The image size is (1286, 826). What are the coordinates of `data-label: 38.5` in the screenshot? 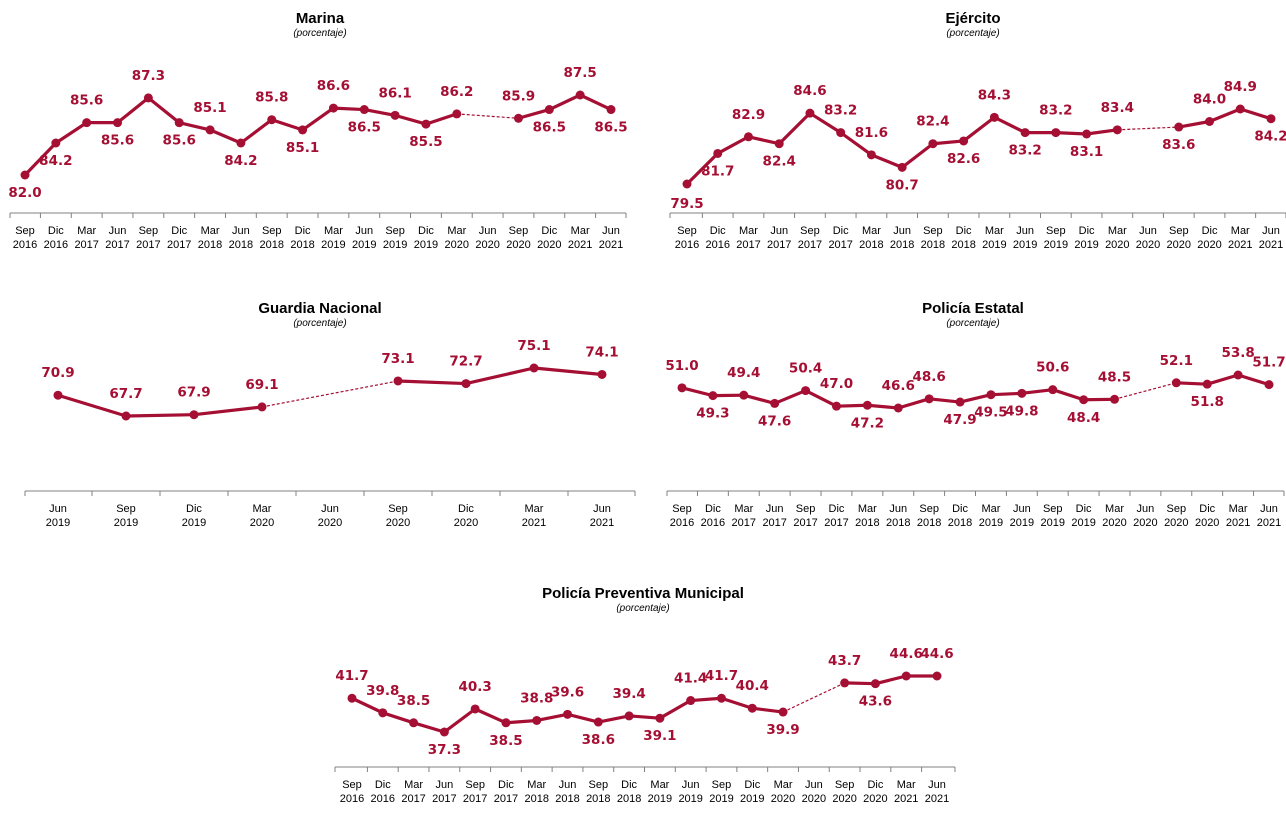 It's located at (505, 741).